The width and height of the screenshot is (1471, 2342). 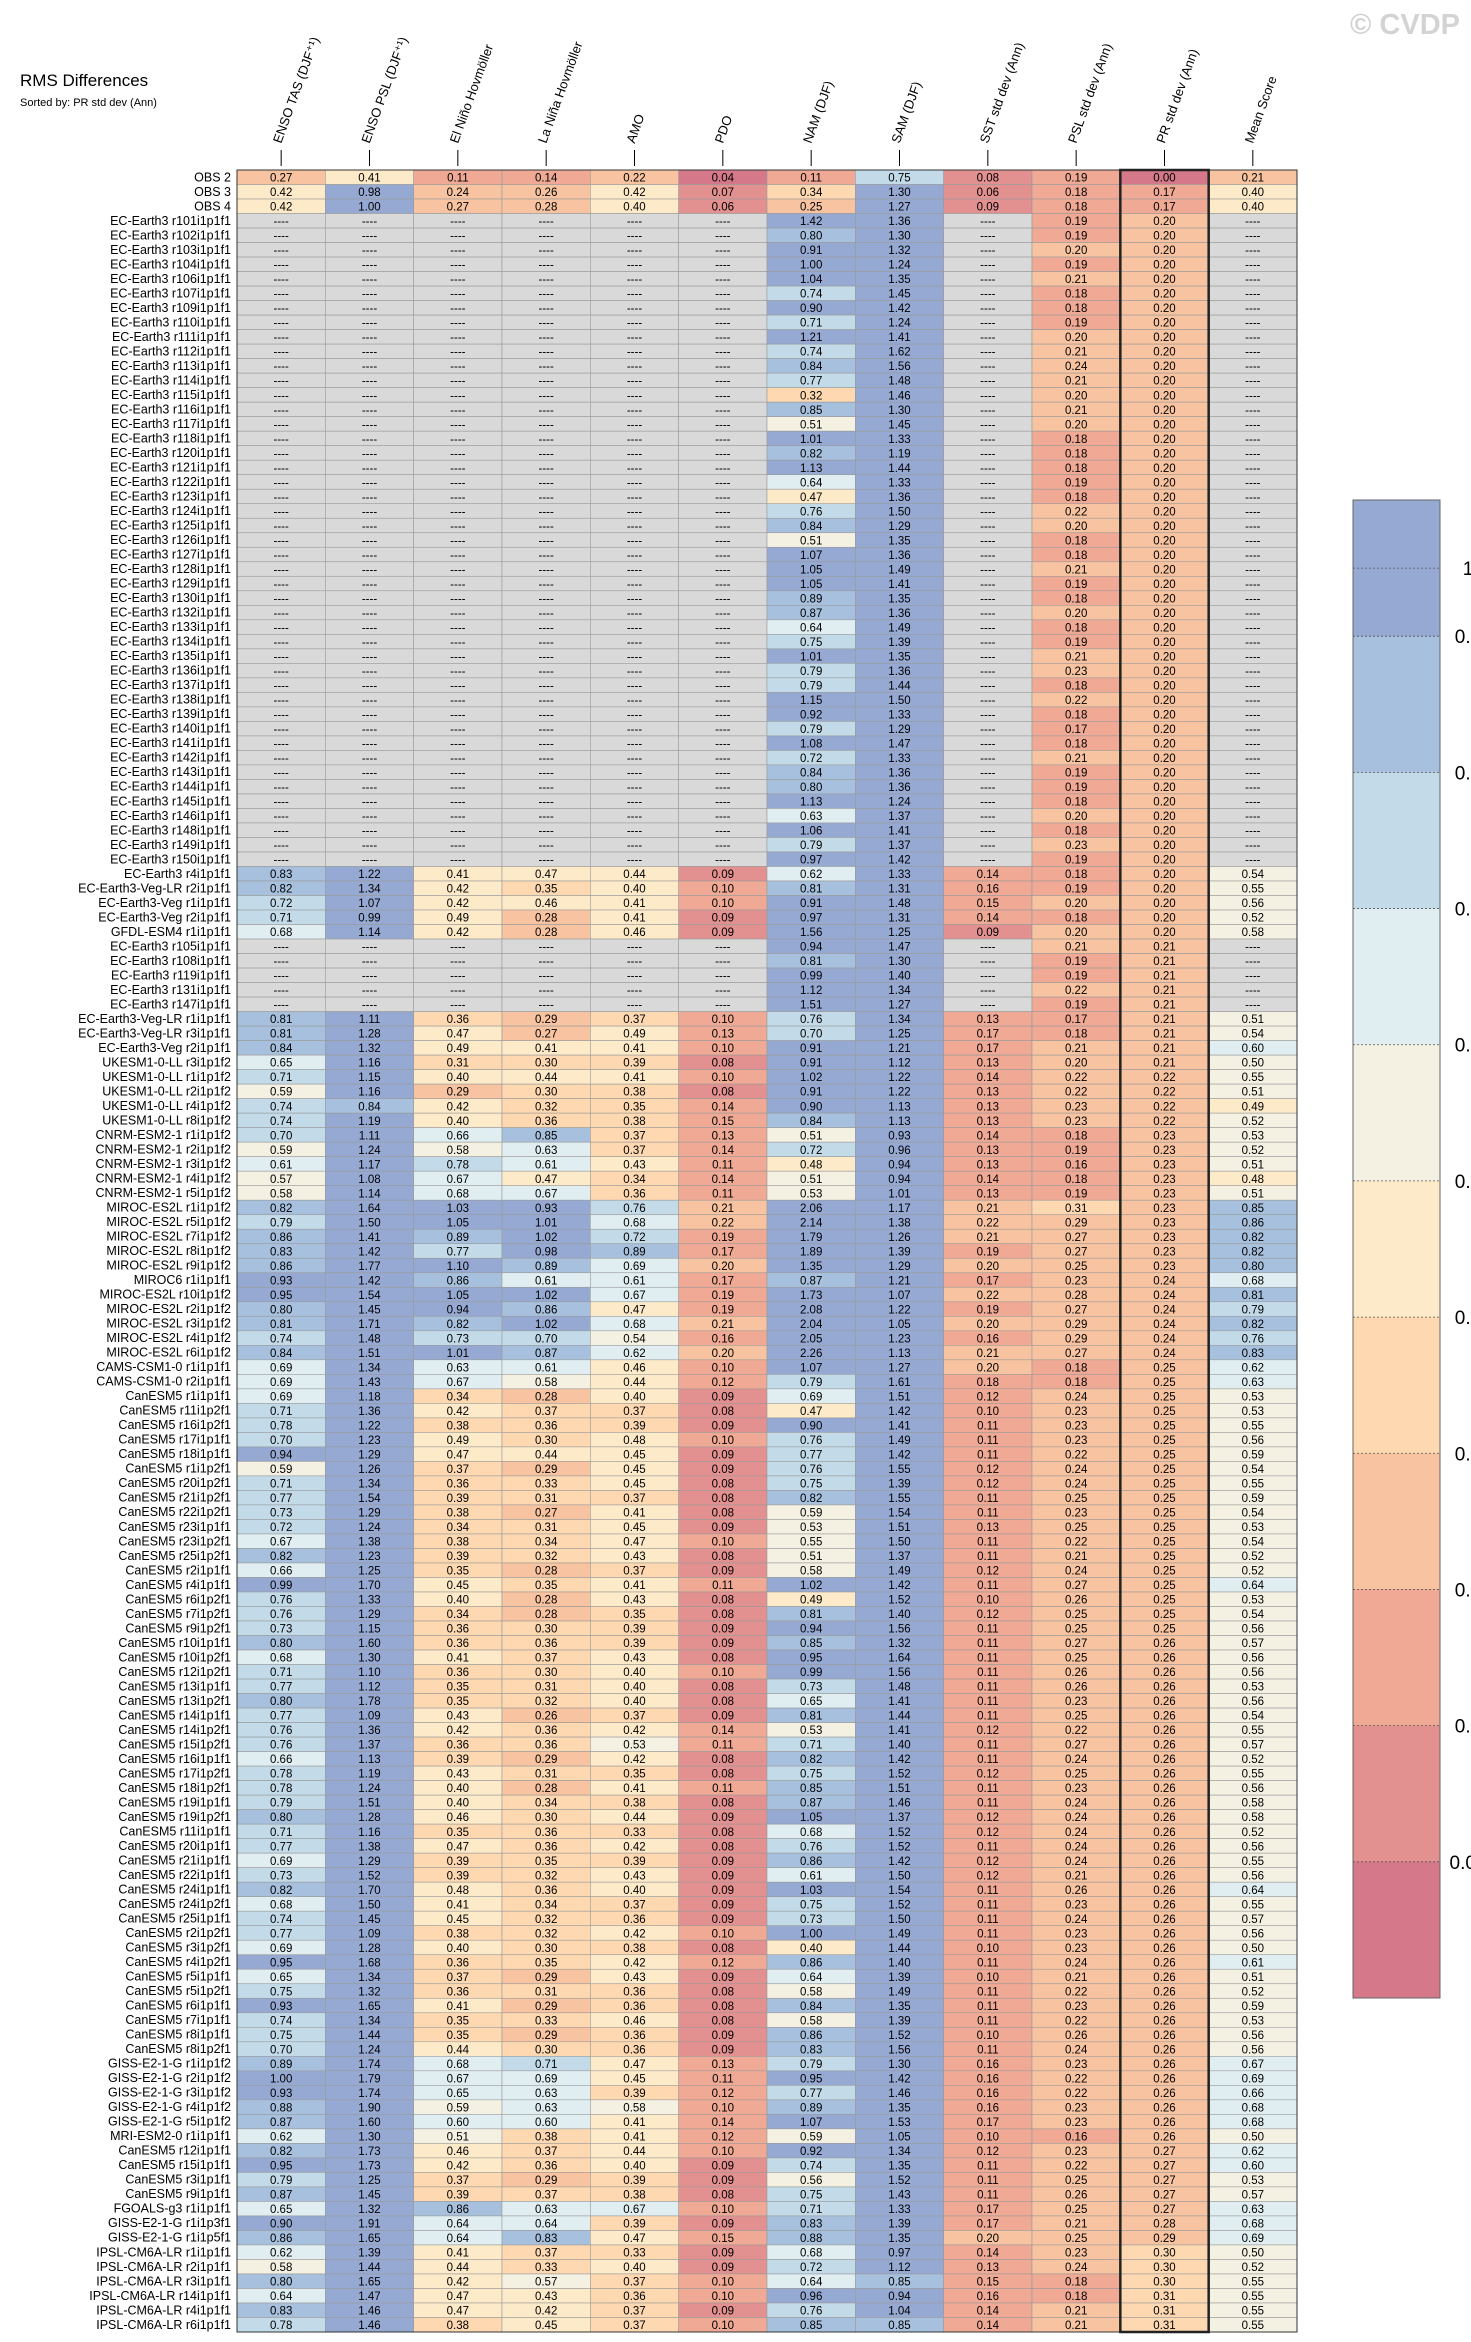 I want to click on cell-value-label: 1.51, so click(x=369, y=1354).